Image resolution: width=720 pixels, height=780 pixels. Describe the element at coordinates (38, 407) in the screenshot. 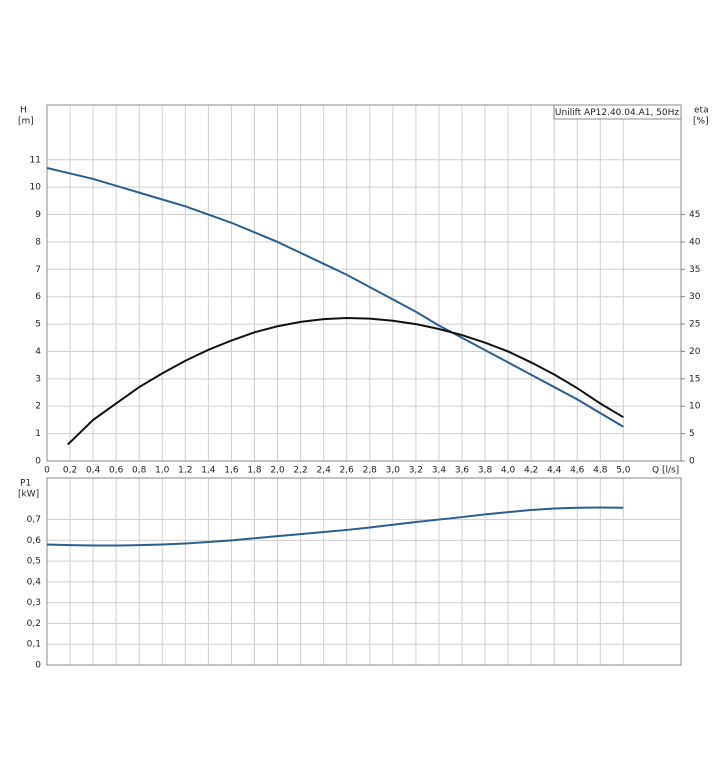

I see `y-tick-label: 2` at that location.